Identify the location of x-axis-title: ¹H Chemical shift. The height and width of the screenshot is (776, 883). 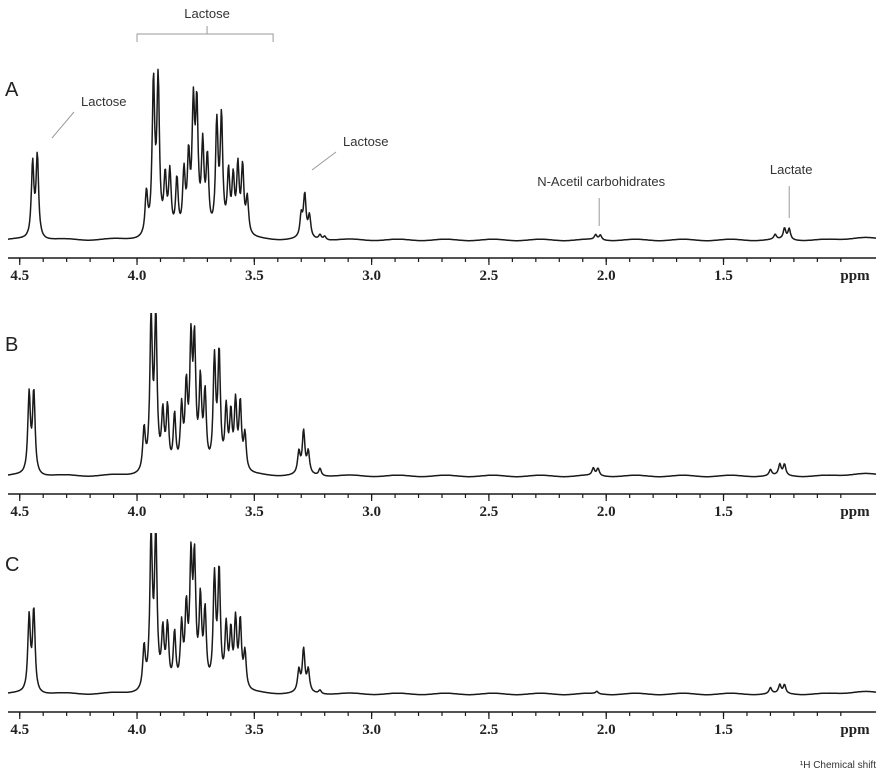
(838, 765).